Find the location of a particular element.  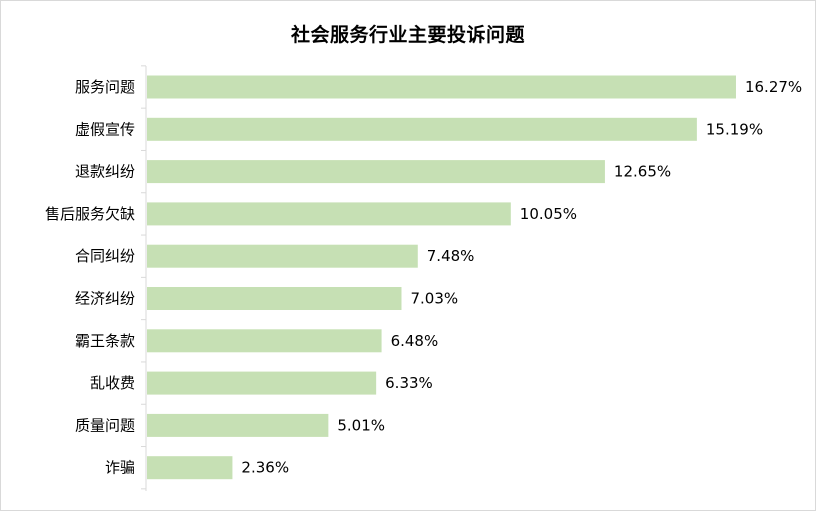

data-label: 5.01% is located at coordinates (361, 425).